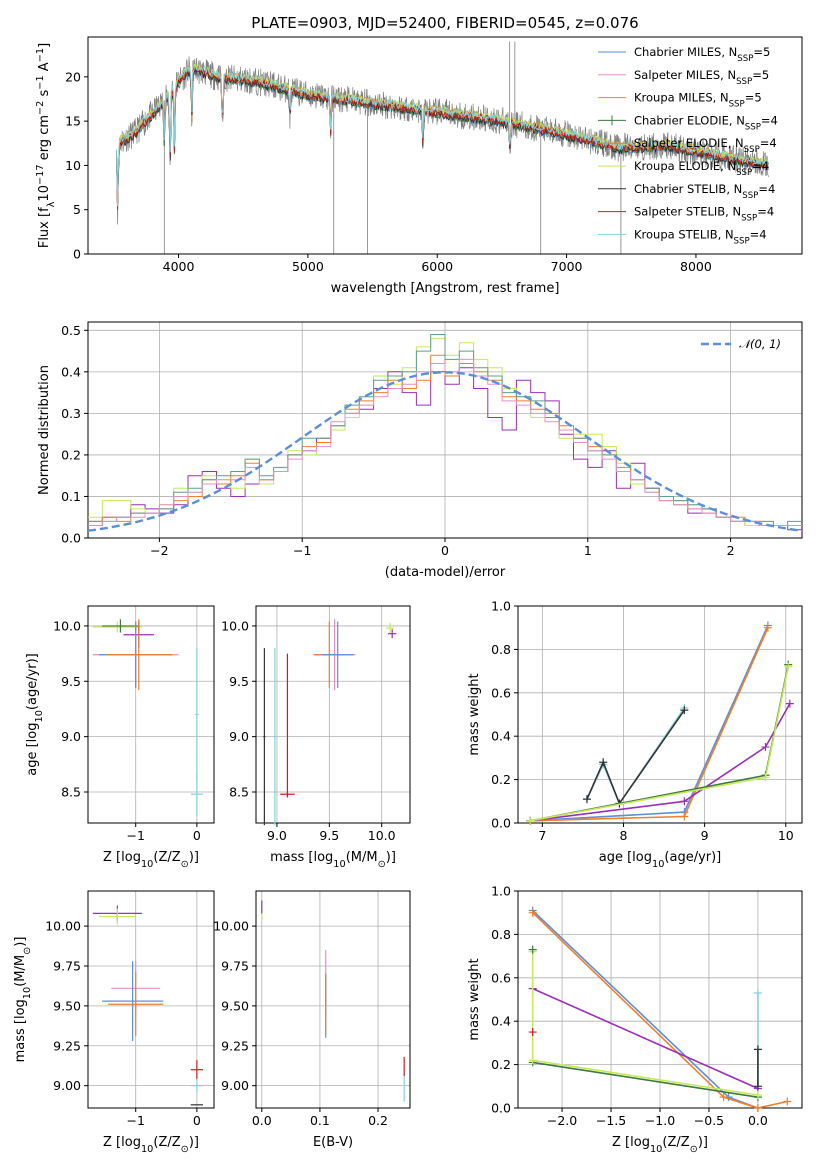 Image resolution: width=819 pixels, height=1170 pixels. What do you see at coordinates (44, 193) in the screenshot?
I see `spectrum-ylabel-part: 10` at bounding box center [44, 193].